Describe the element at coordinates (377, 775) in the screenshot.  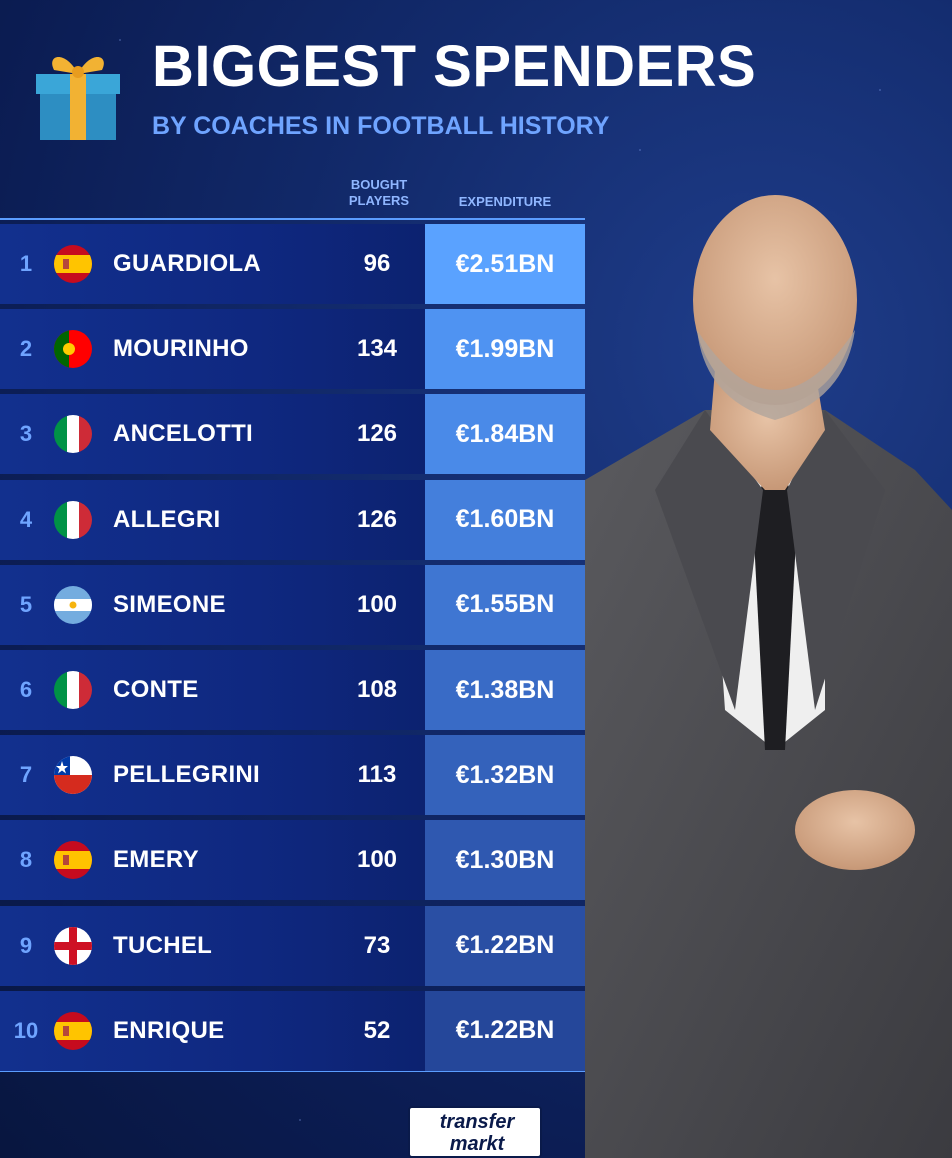
I see `bought-players-value: 113` at that location.